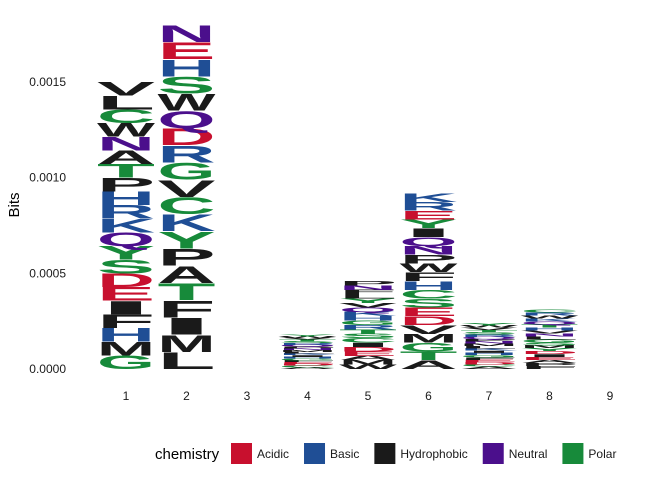 This screenshot has height=480, width=672. I want to click on logo-letter: M, so click(126, 348).